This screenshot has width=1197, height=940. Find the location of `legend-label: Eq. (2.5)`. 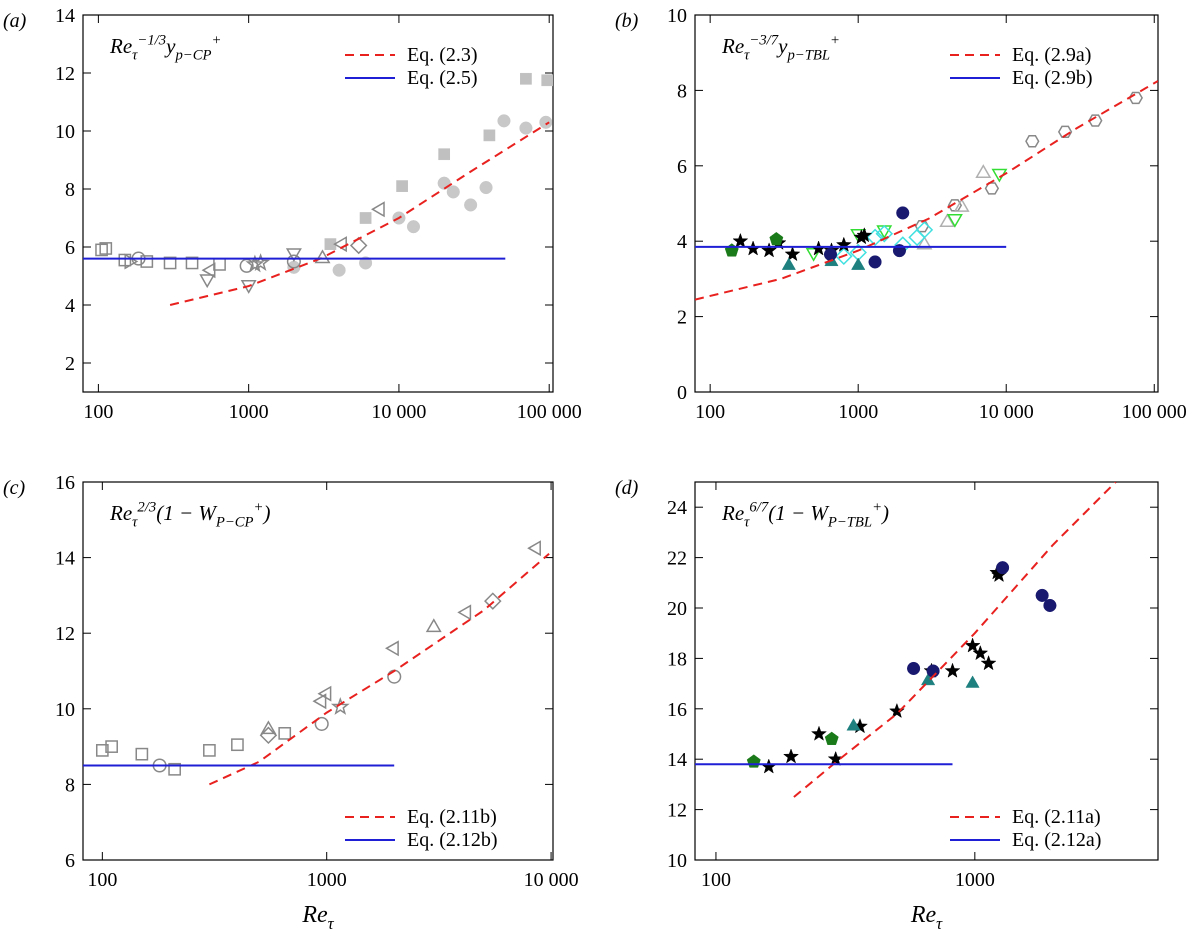

legend-label: Eq. (2.5) is located at coordinates (442, 78).